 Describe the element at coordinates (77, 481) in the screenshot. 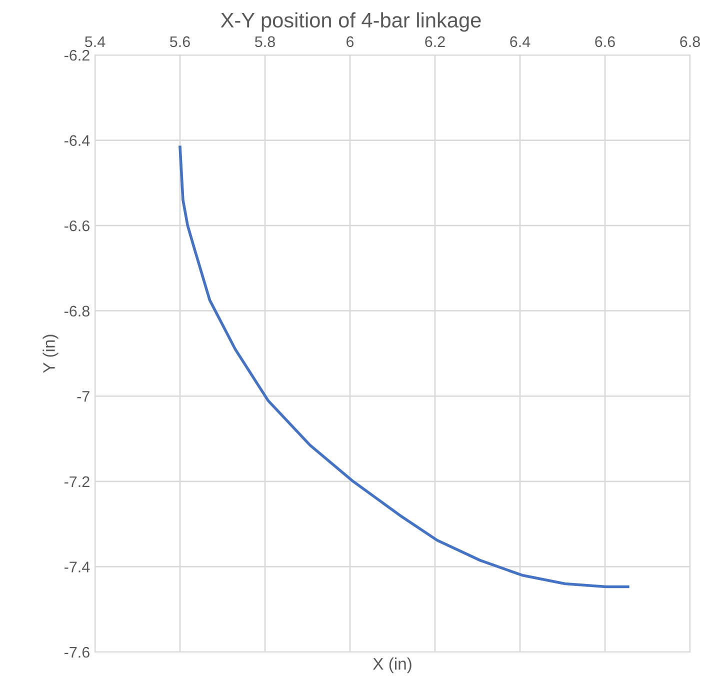

I see `y-tick-label: -7.2` at that location.